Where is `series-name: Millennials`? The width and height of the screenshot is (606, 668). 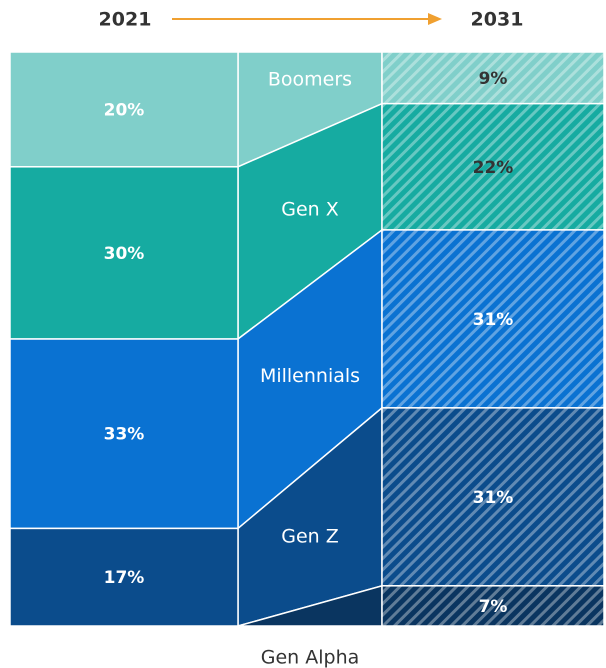
series-name: Millennials is located at coordinates (310, 376).